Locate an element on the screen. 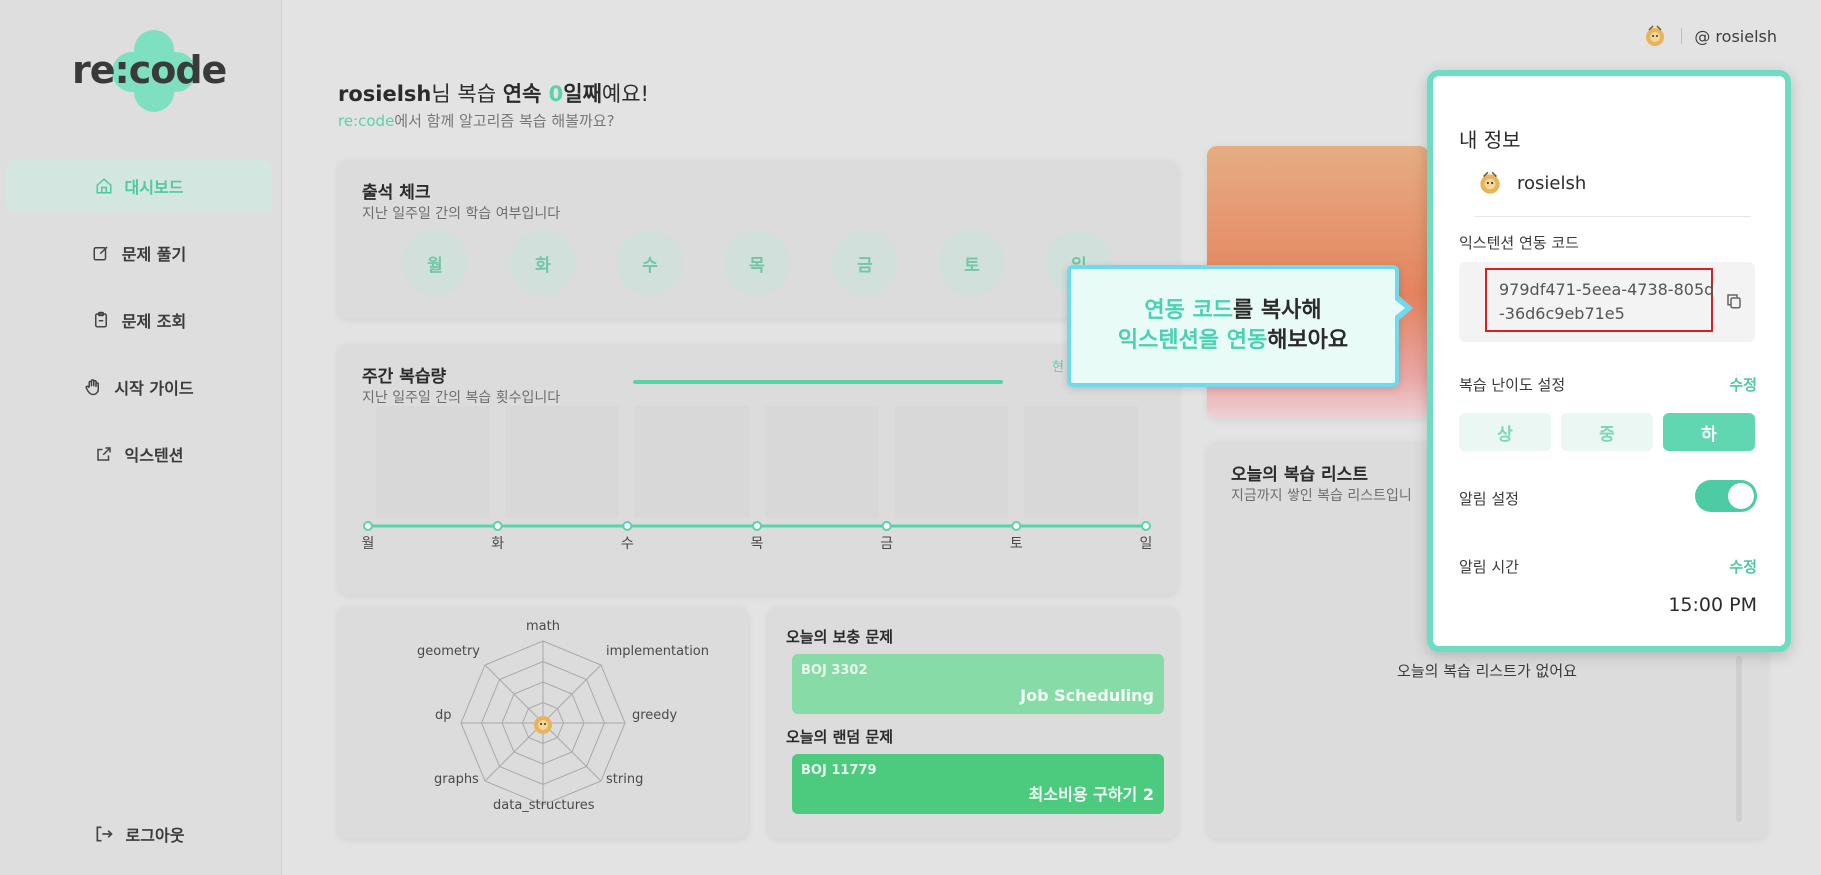 This screenshot has width=1821, height=875. legend-label: 현 is located at coordinates (1058, 367).